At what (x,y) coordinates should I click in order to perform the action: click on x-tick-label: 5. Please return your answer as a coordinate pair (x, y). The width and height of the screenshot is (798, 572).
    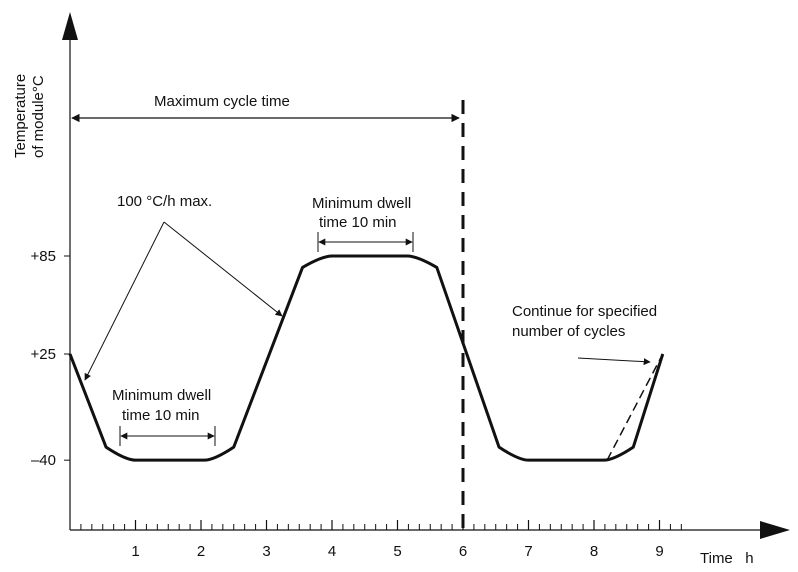
    Looking at the image, I should click on (397, 551).